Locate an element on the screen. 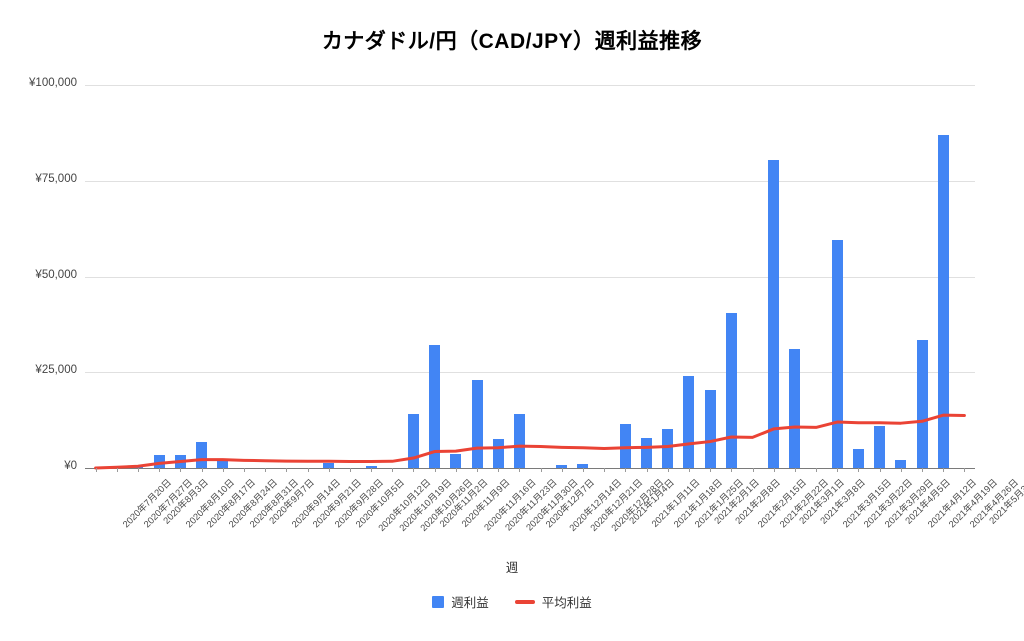 The width and height of the screenshot is (1024, 641). y-axis-label: ¥25,000 is located at coordinates (56, 370).